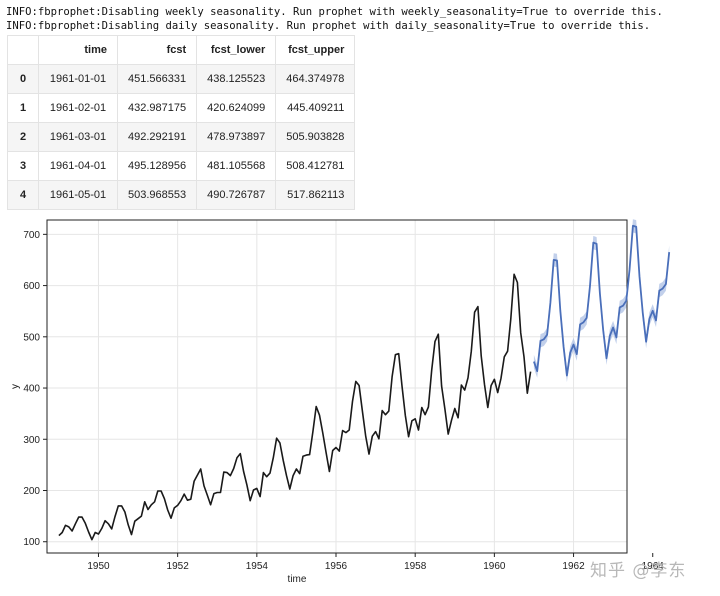 The image size is (720, 596). Describe the element at coordinates (78, 108) in the screenshot. I see `cell-time: 1961-02-01` at that location.